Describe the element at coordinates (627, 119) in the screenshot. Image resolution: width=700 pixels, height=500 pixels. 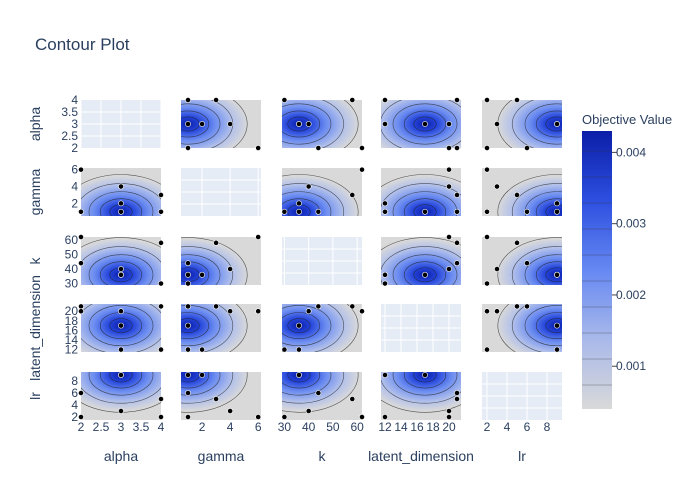
I see `colorbar-title: Objective Value` at that location.